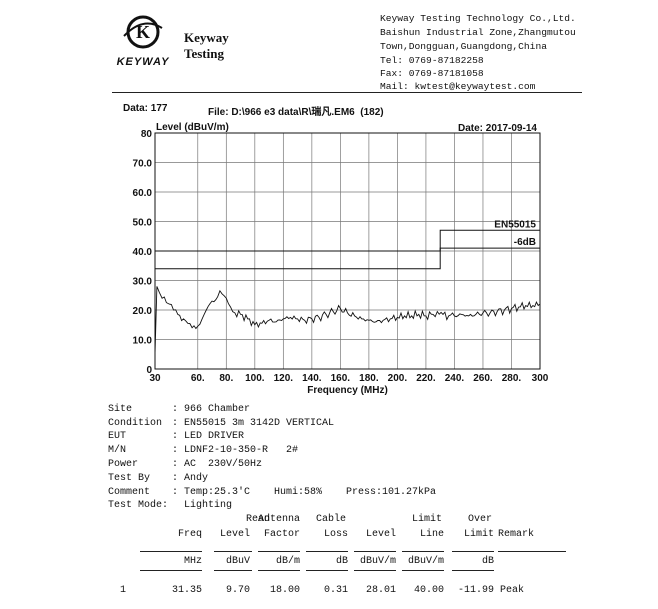 This screenshot has height=609, width=658. I want to click on company-name: Keyway Testing Technology Co.,Ltd., so click(478, 18).